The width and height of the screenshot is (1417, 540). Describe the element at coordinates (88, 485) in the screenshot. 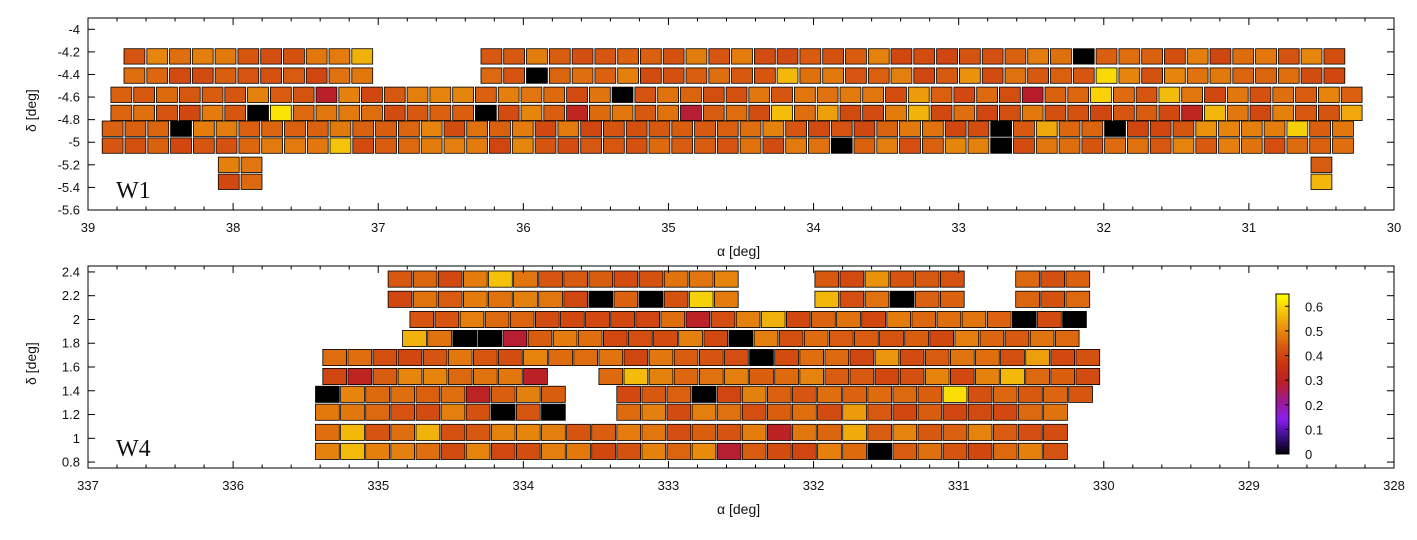

I see `x-tick-label: 337` at that location.